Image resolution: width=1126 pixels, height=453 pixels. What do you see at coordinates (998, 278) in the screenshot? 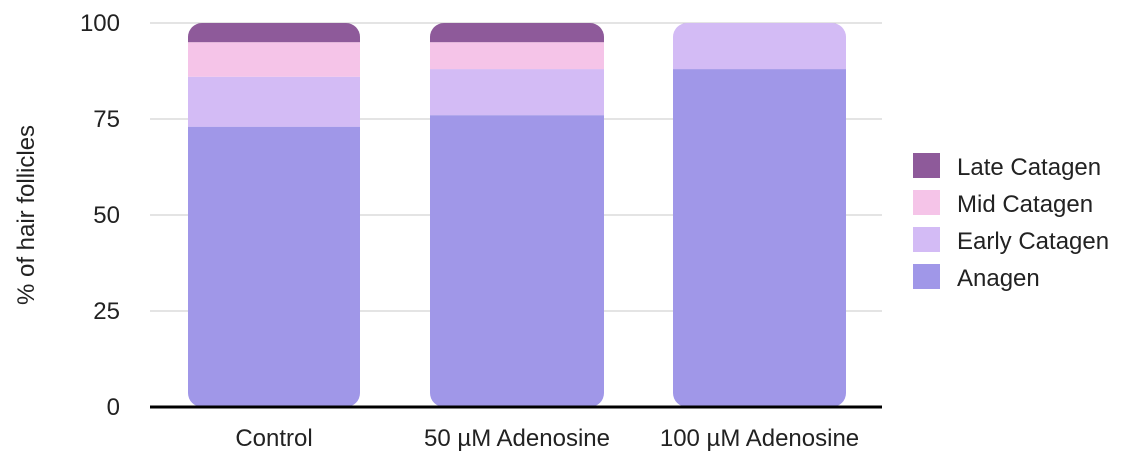
I see `legend-label: Anagen` at bounding box center [998, 278].